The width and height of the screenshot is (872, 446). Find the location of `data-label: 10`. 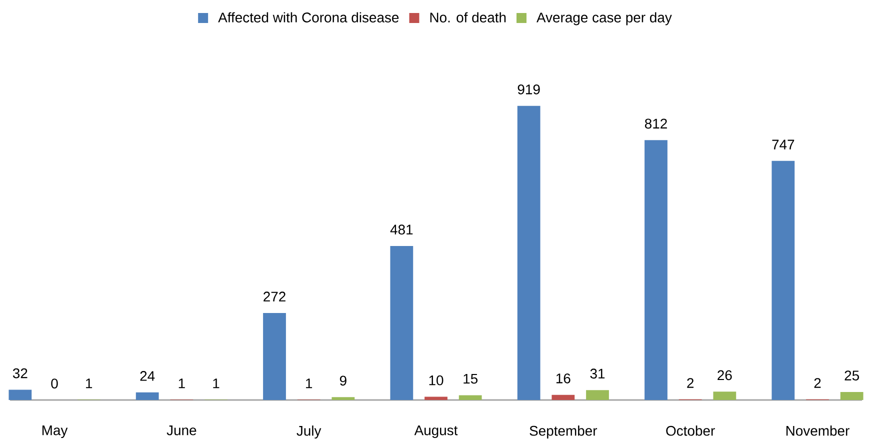

data-label: 10 is located at coordinates (436, 380).